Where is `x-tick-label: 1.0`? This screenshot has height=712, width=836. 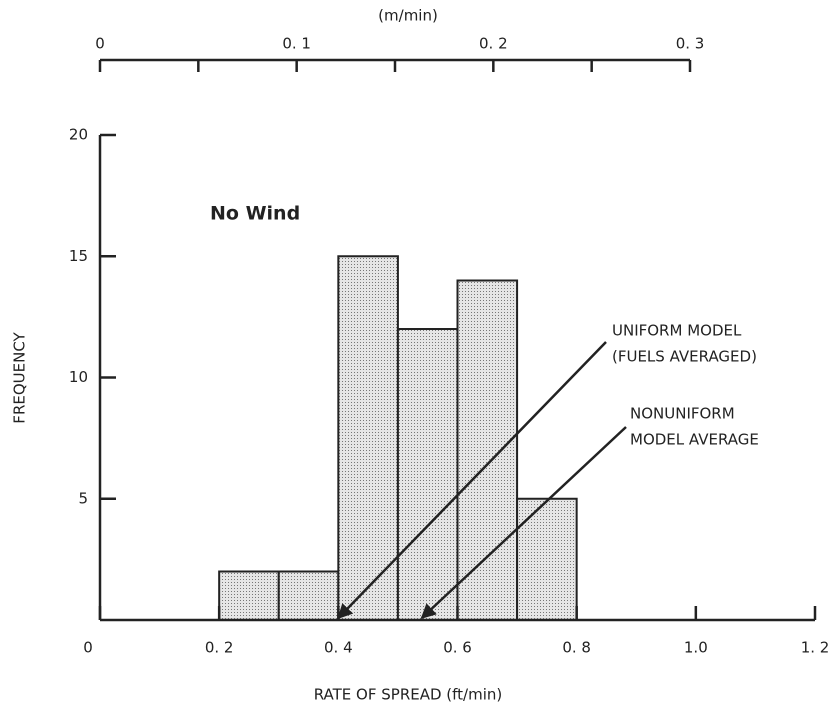
x-tick-label: 1.0 is located at coordinates (696, 648).